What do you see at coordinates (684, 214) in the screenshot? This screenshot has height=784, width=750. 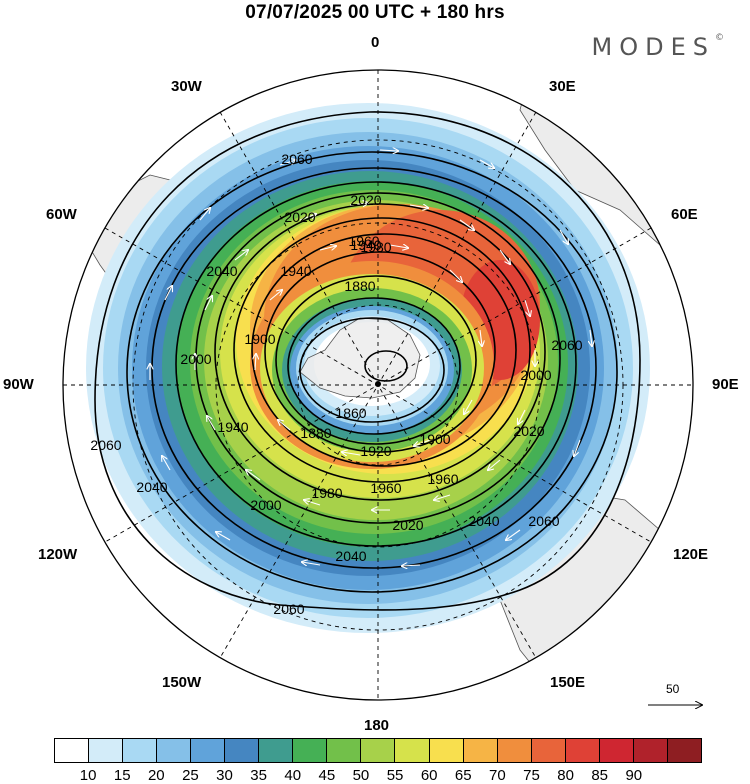 I see `lon-label-60e: 60E` at bounding box center [684, 214].